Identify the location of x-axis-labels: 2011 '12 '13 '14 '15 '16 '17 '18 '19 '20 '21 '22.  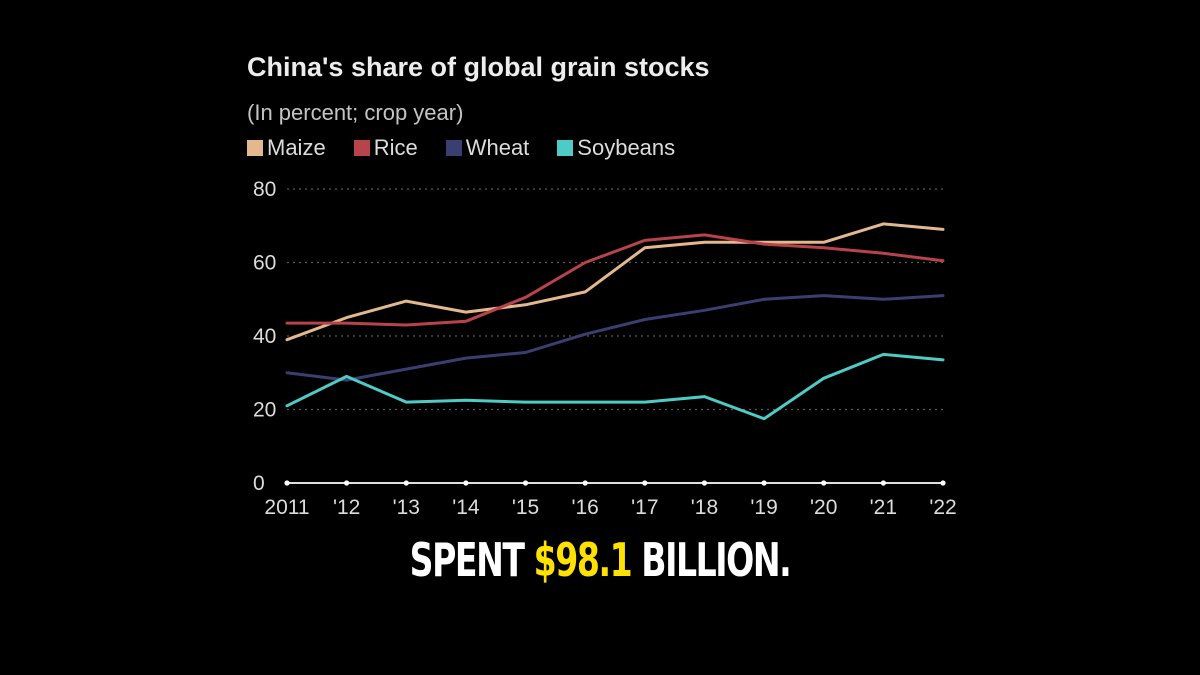
(610, 507).